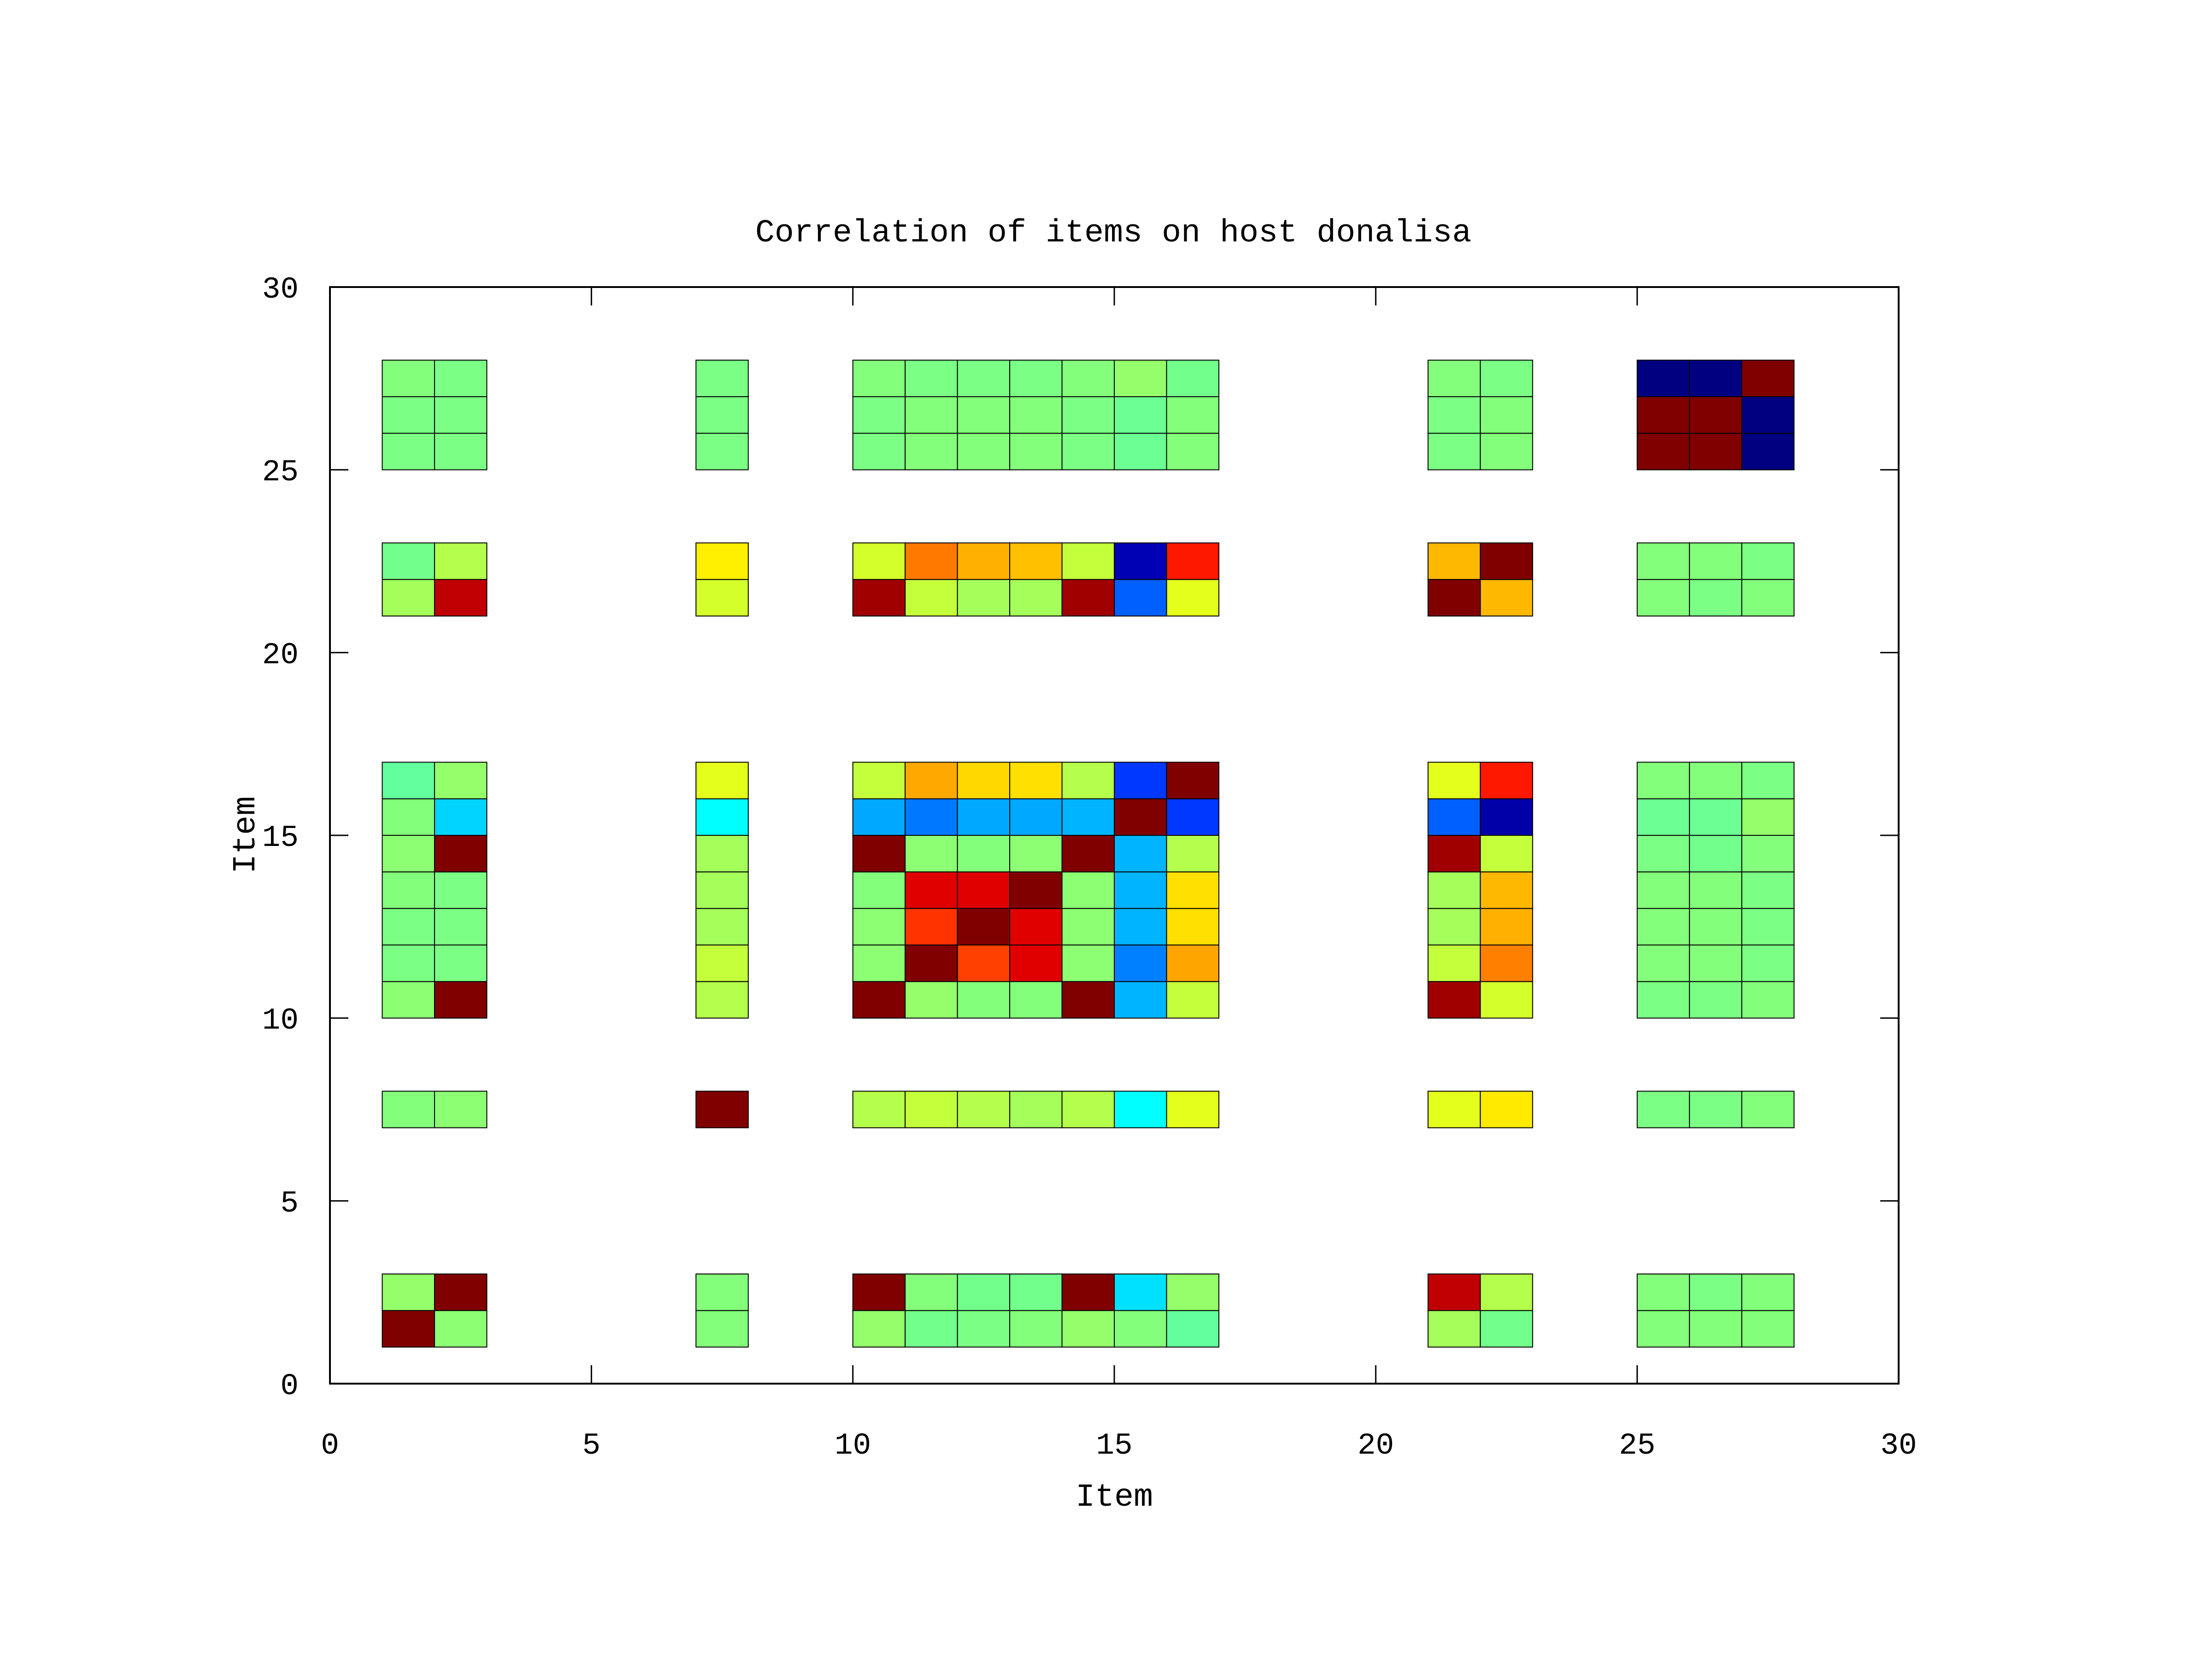 The height and width of the screenshot is (1661, 2212). What do you see at coordinates (1114, 1445) in the screenshot?
I see `x-tick-label: 15` at bounding box center [1114, 1445].